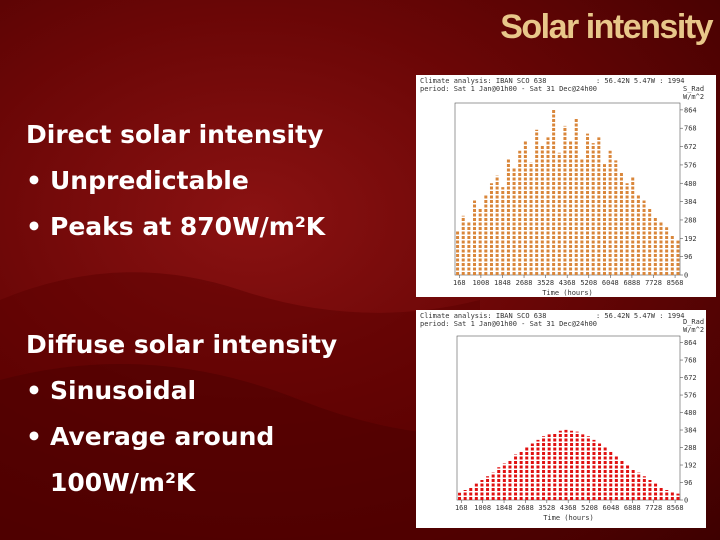 Image resolution: width=720 pixels, height=540 pixels. What do you see at coordinates (183, 391) in the screenshot?
I see `bullet: Sinusoidal` at bounding box center [183, 391].